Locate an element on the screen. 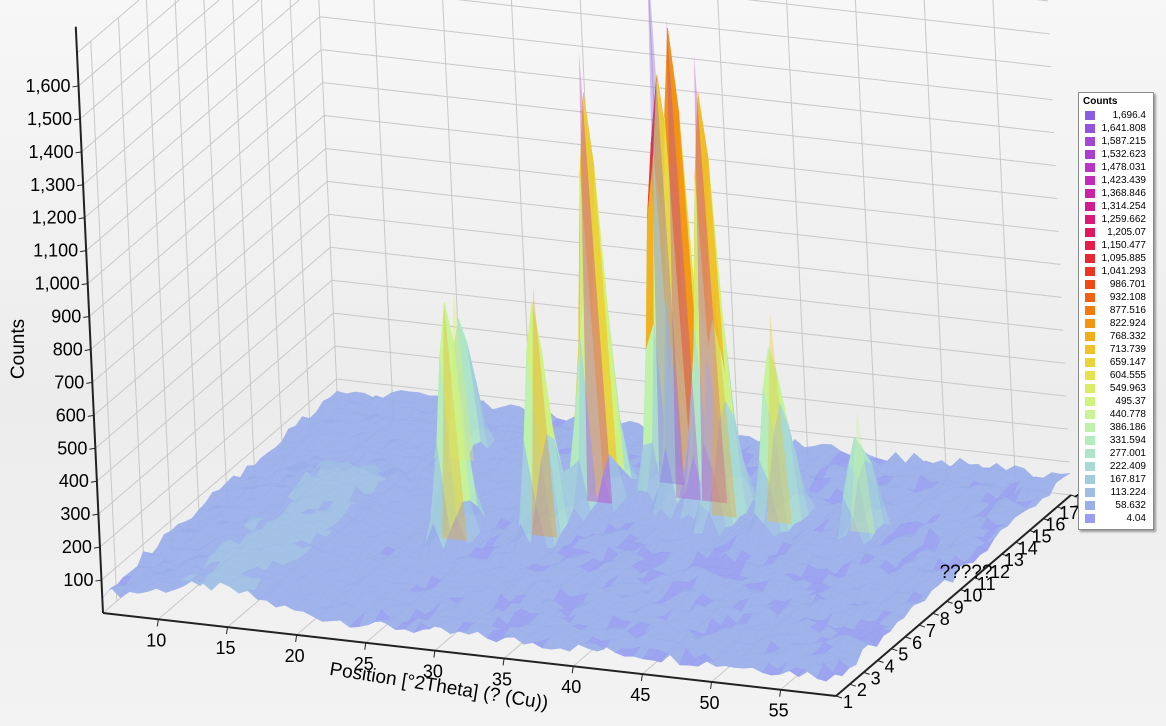 The image size is (1166, 726). legend-entry: 1,532.623 is located at coordinates (1116, 154).